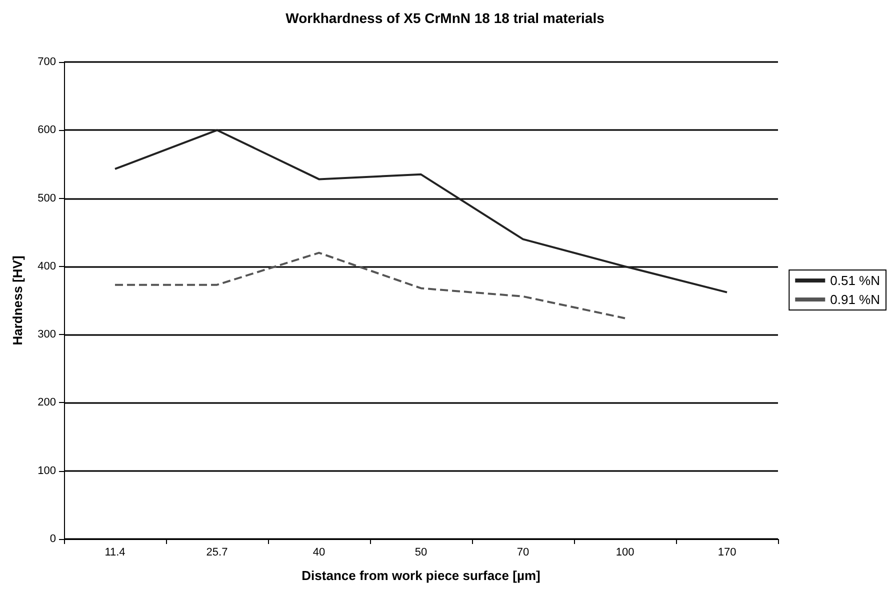  I want to click on legend-label: 0.91 %N, so click(855, 299).